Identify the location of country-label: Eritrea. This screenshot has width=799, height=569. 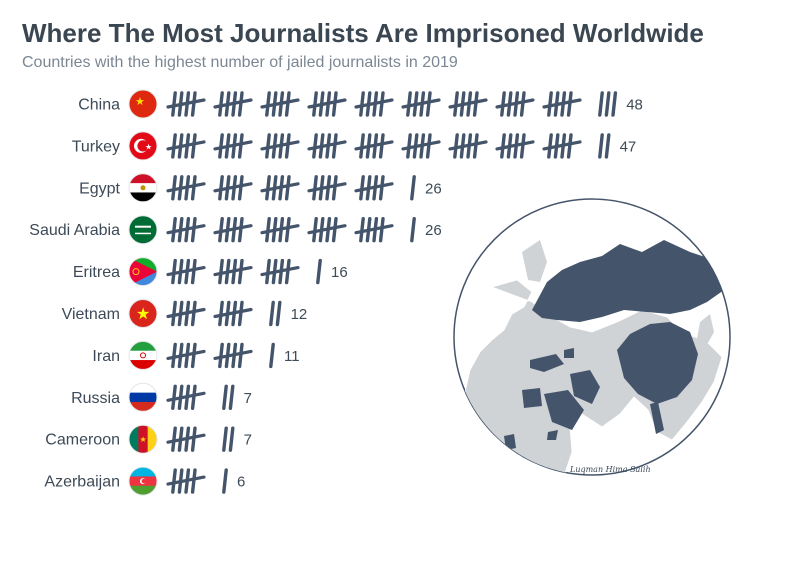
(96, 272).